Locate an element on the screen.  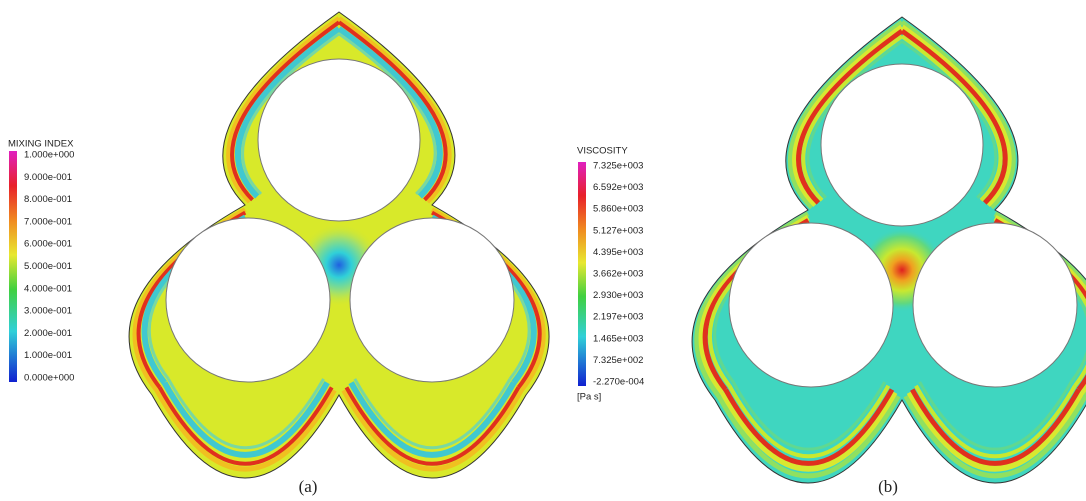
legend-label: 2.000e-001 is located at coordinates (48, 333).